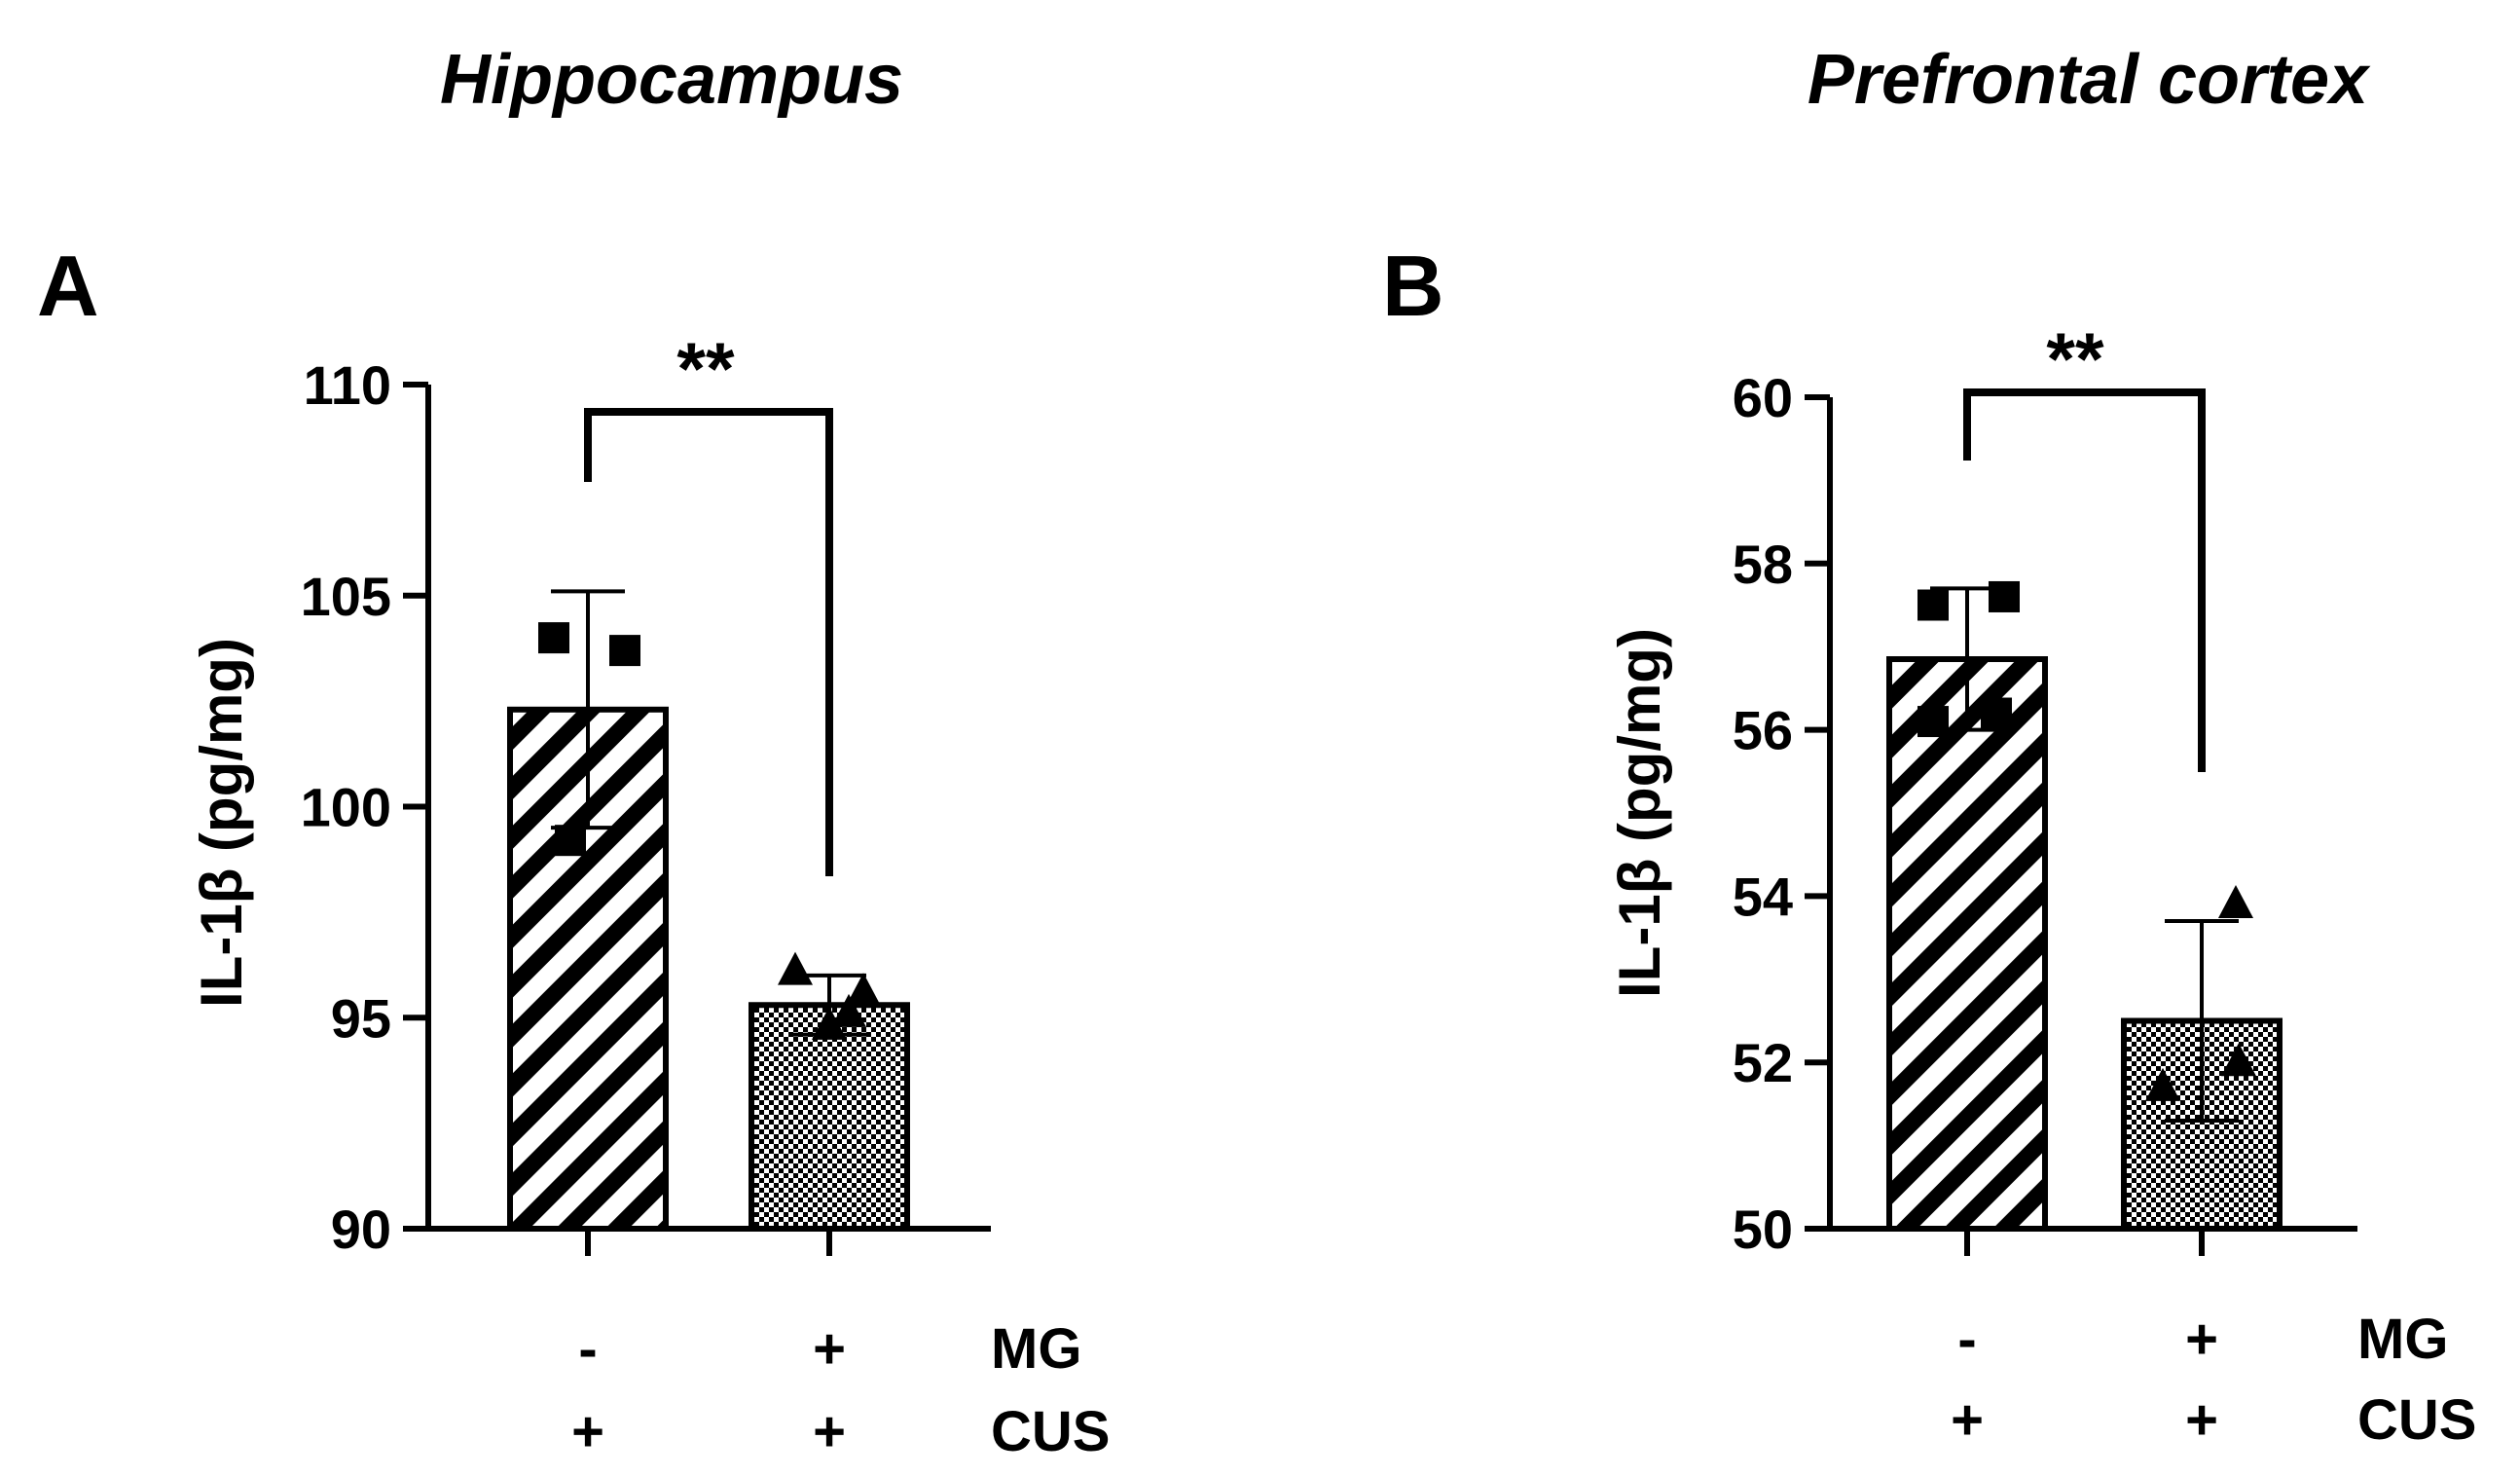 Image resolution: width=2520 pixels, height=1476 pixels. I want to click on panel-b-y-axis-label: IL-1β (pg/mg), so click(1639, 813).